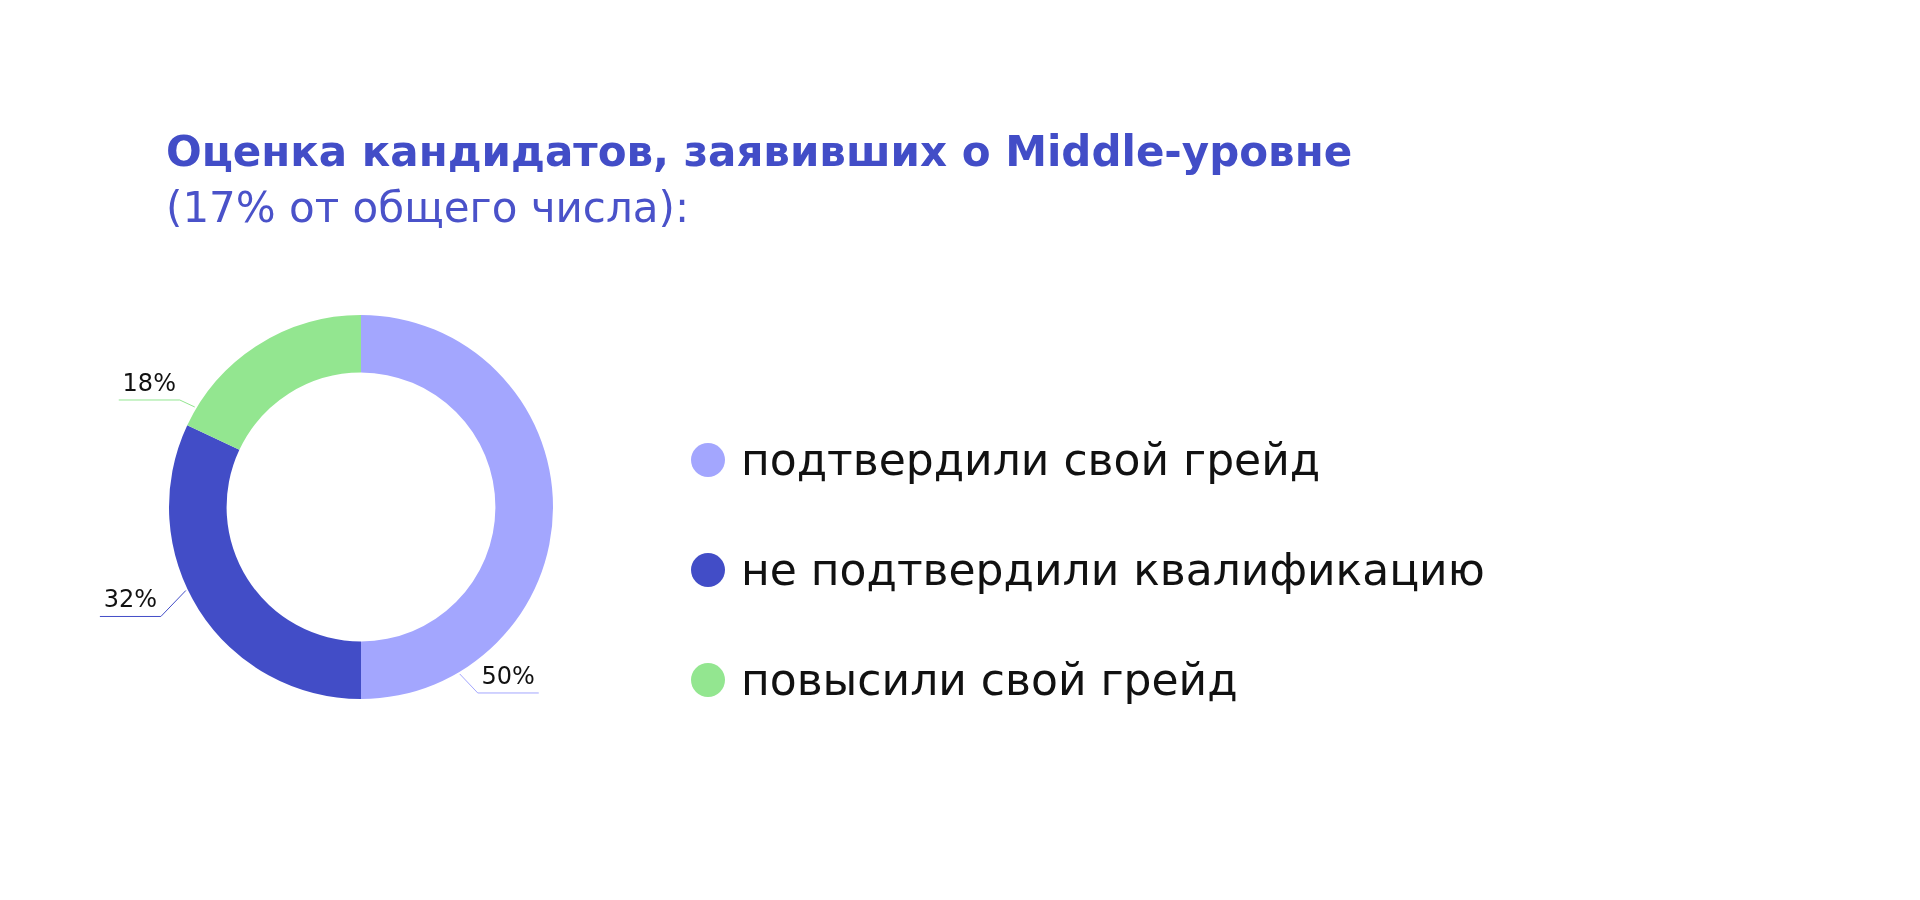 The height and width of the screenshot is (900, 1920). Describe the element at coordinates (1031, 459) in the screenshot. I see `legend-label: подтвердили свой грейд` at that location.